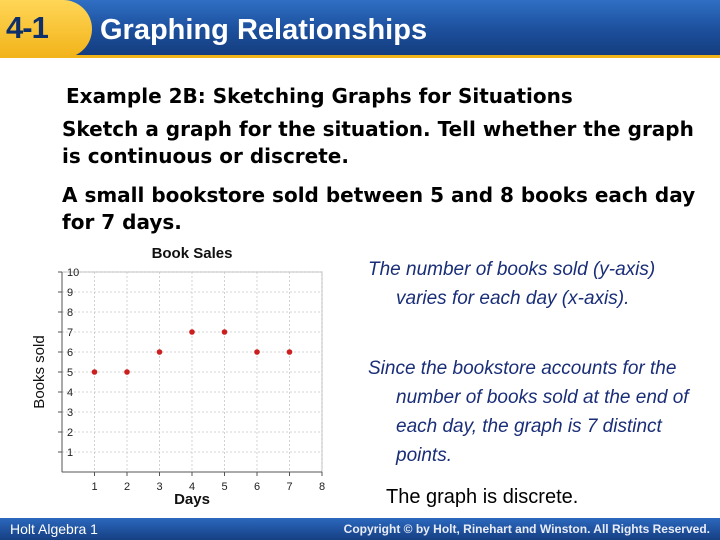 The width and height of the screenshot is (720, 540). I want to click on y-tick-label: 5, so click(70, 373).